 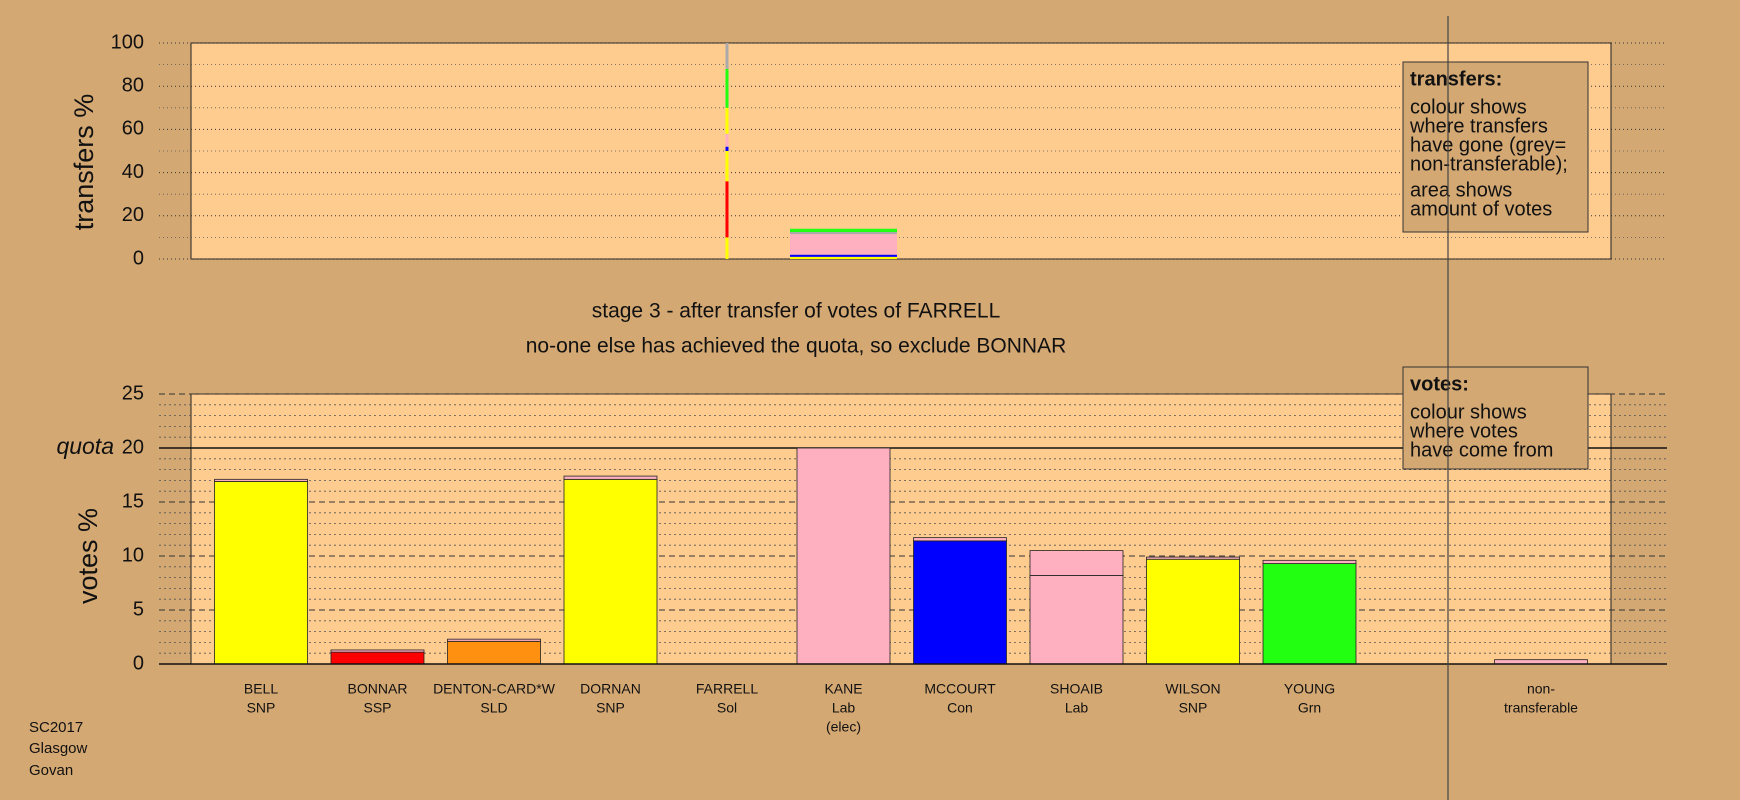 What do you see at coordinates (127, 42) in the screenshot?
I see `y-tick-label: 100` at bounding box center [127, 42].